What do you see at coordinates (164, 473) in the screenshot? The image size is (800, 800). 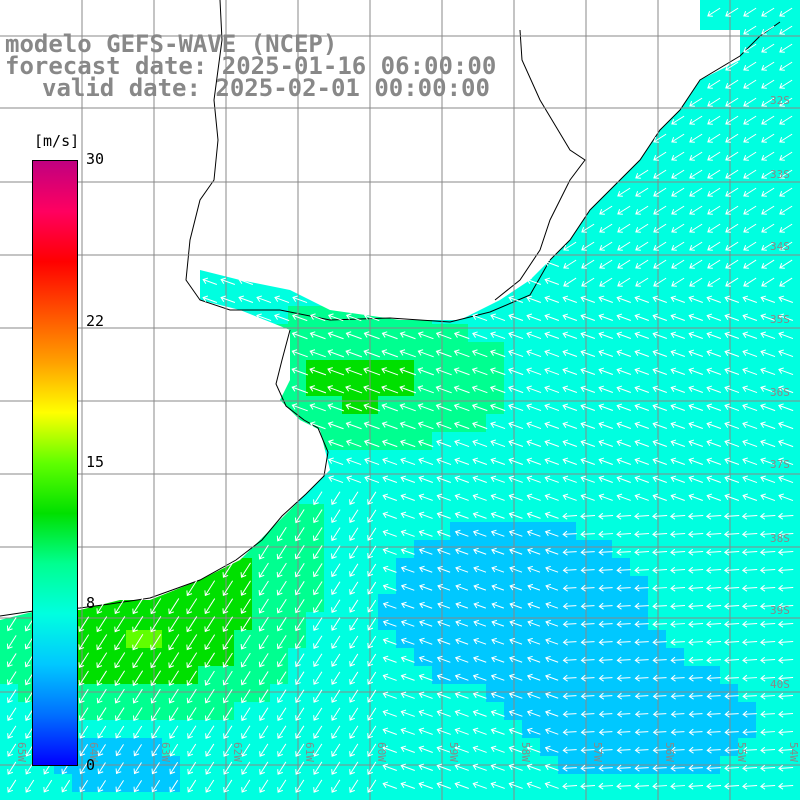 I see `coast-rio-plata-south` at bounding box center [164, 473].